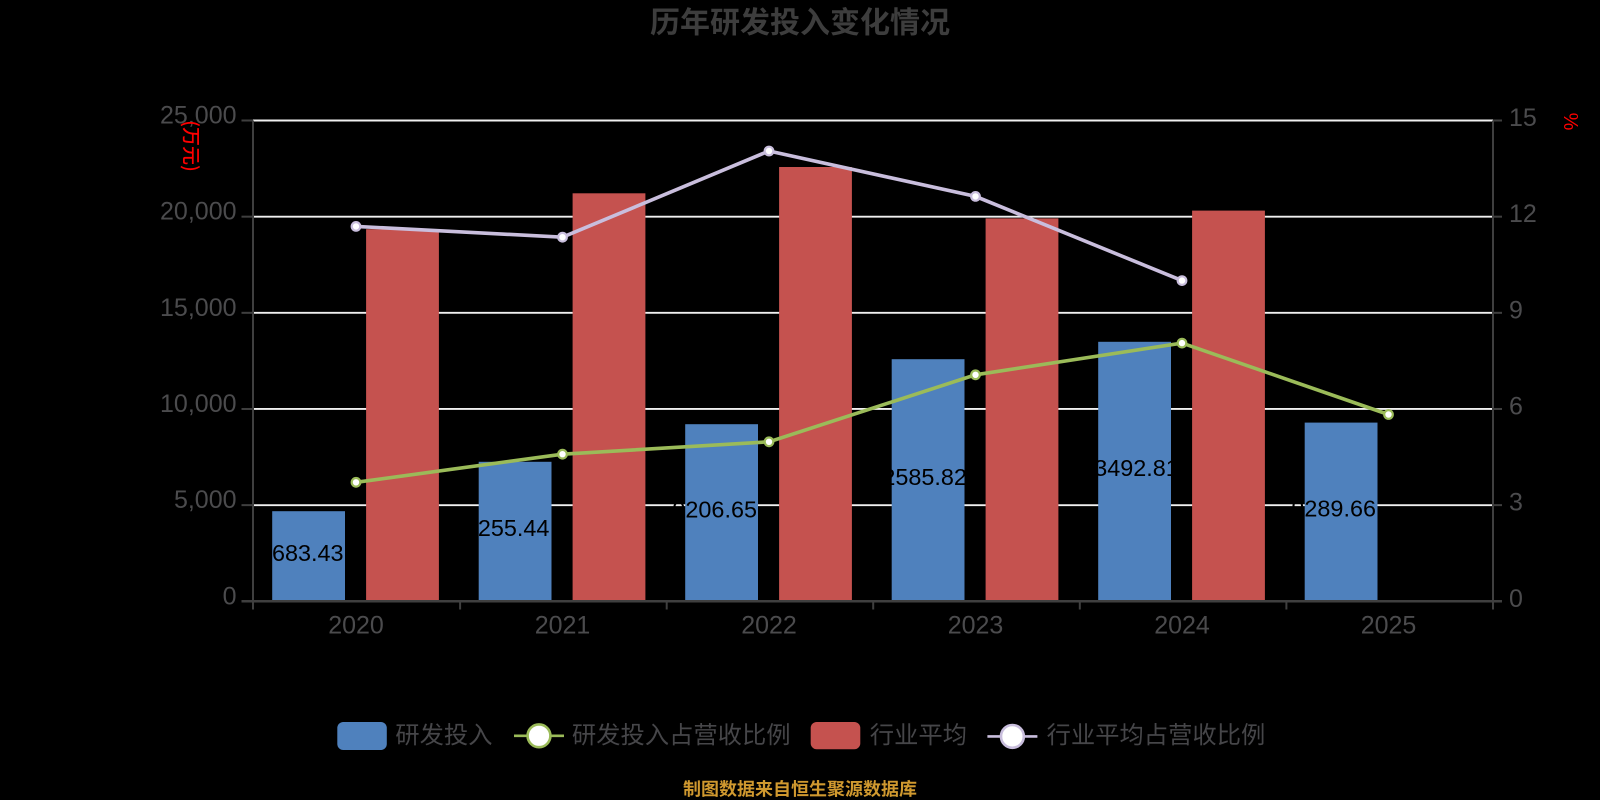  What do you see at coordinates (1389, 626) in the screenshot?
I see `svg-text: 2025` at bounding box center [1389, 626].